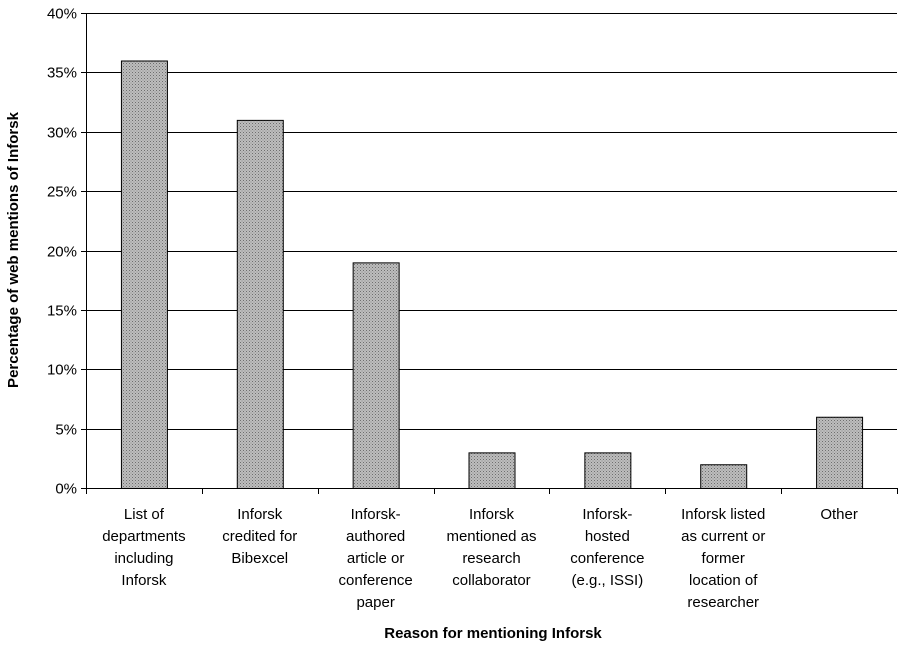  Describe the element at coordinates (66, 489) in the screenshot. I see `y-tick-label: 0%` at that location.